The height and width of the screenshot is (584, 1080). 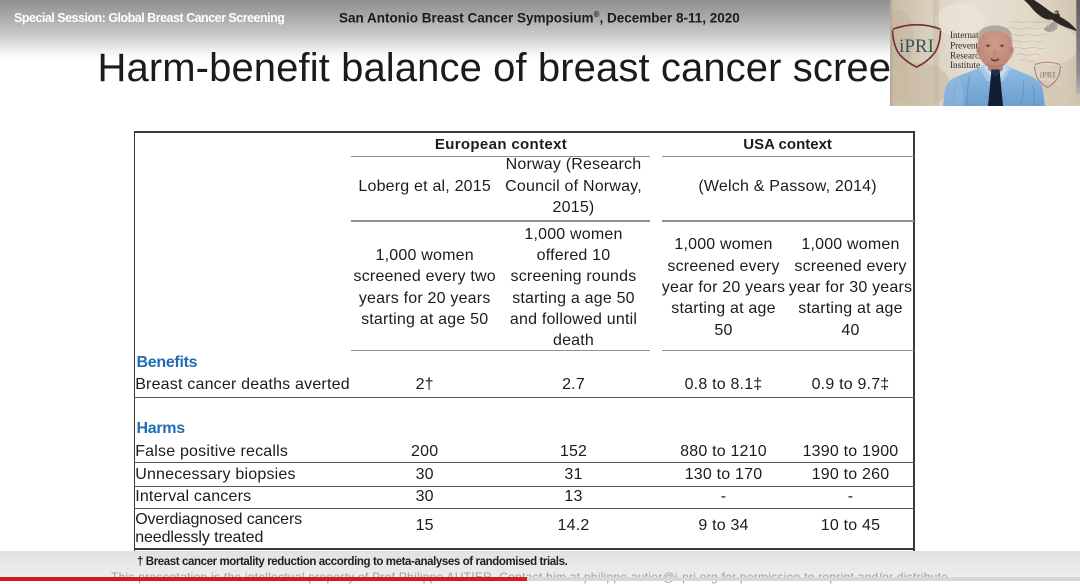 What do you see at coordinates (973, 35) in the screenshot?
I see `svg-text: International` at bounding box center [973, 35].